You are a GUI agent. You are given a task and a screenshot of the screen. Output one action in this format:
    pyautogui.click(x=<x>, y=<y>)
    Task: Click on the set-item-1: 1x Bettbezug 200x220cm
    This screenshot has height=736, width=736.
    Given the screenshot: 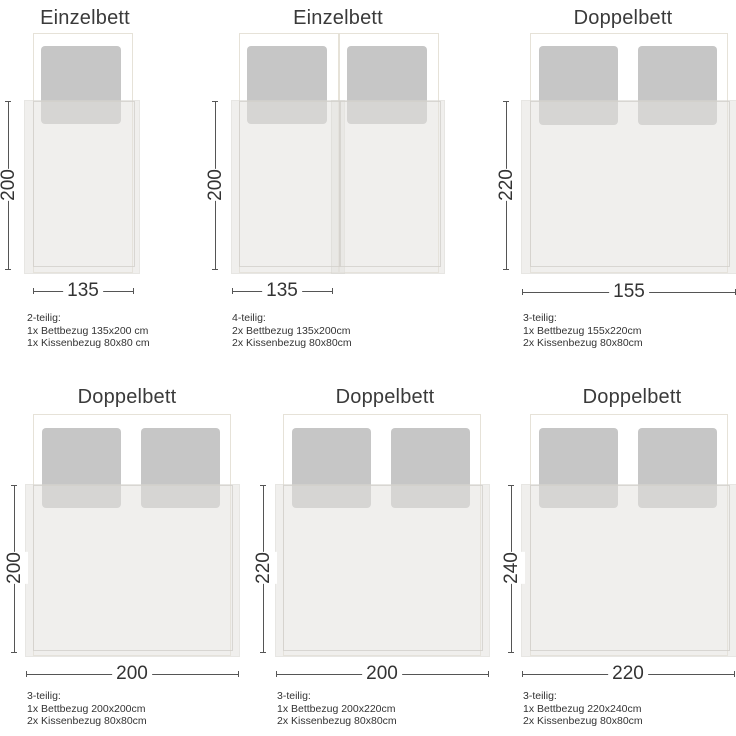 What is the action you would take?
    pyautogui.click(x=336, y=708)
    